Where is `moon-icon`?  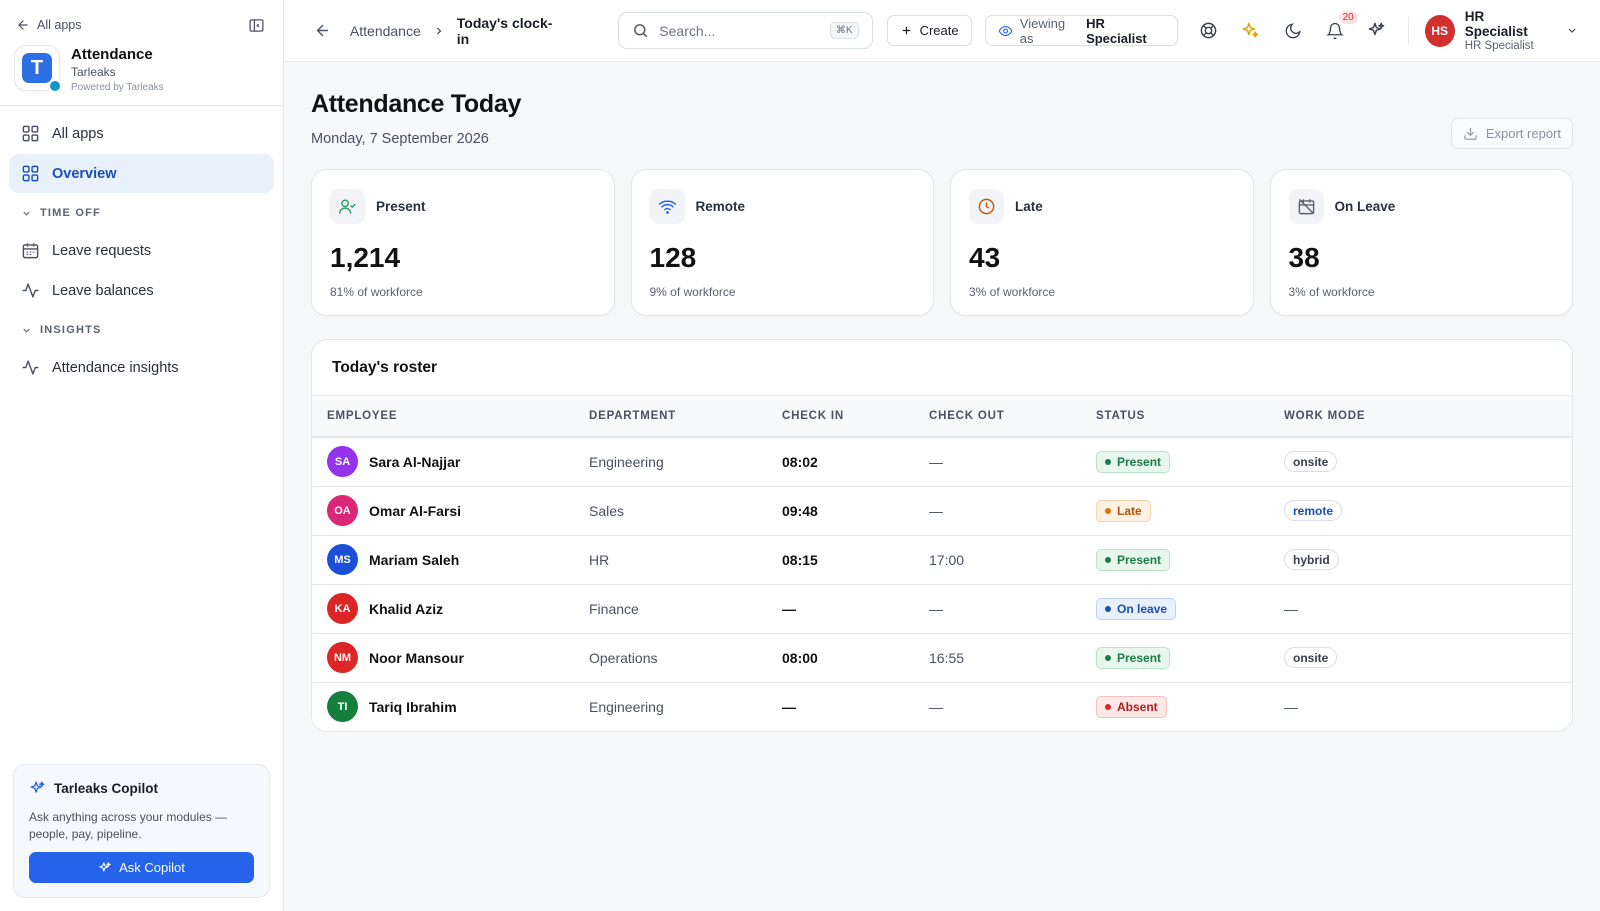
moon-icon is located at coordinates (1293, 30).